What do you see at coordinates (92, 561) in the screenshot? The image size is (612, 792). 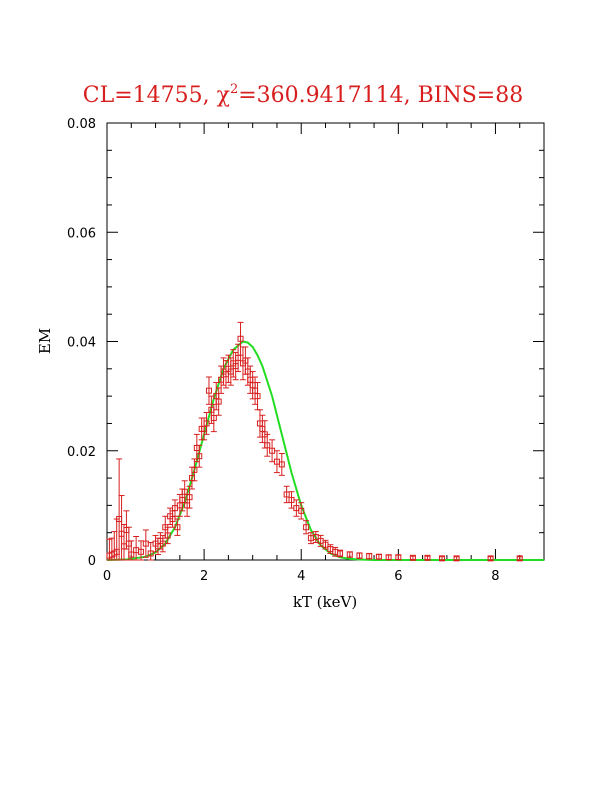 I see `y-tick-label: 0` at bounding box center [92, 561].